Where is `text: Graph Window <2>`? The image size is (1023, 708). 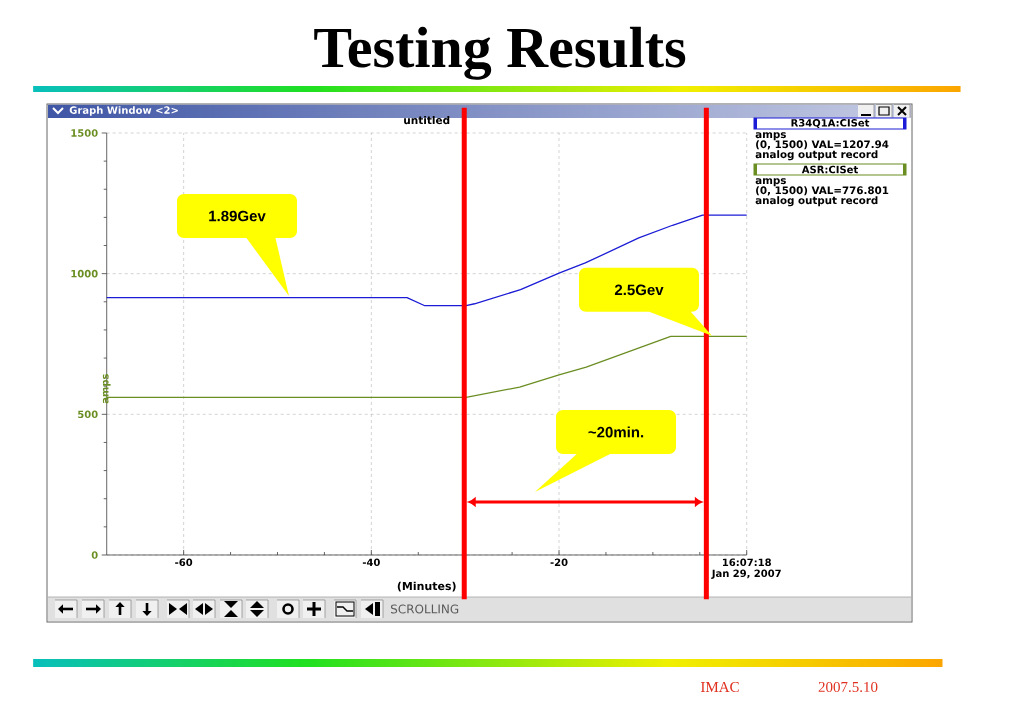 text: Graph Window <2> is located at coordinates (123, 111).